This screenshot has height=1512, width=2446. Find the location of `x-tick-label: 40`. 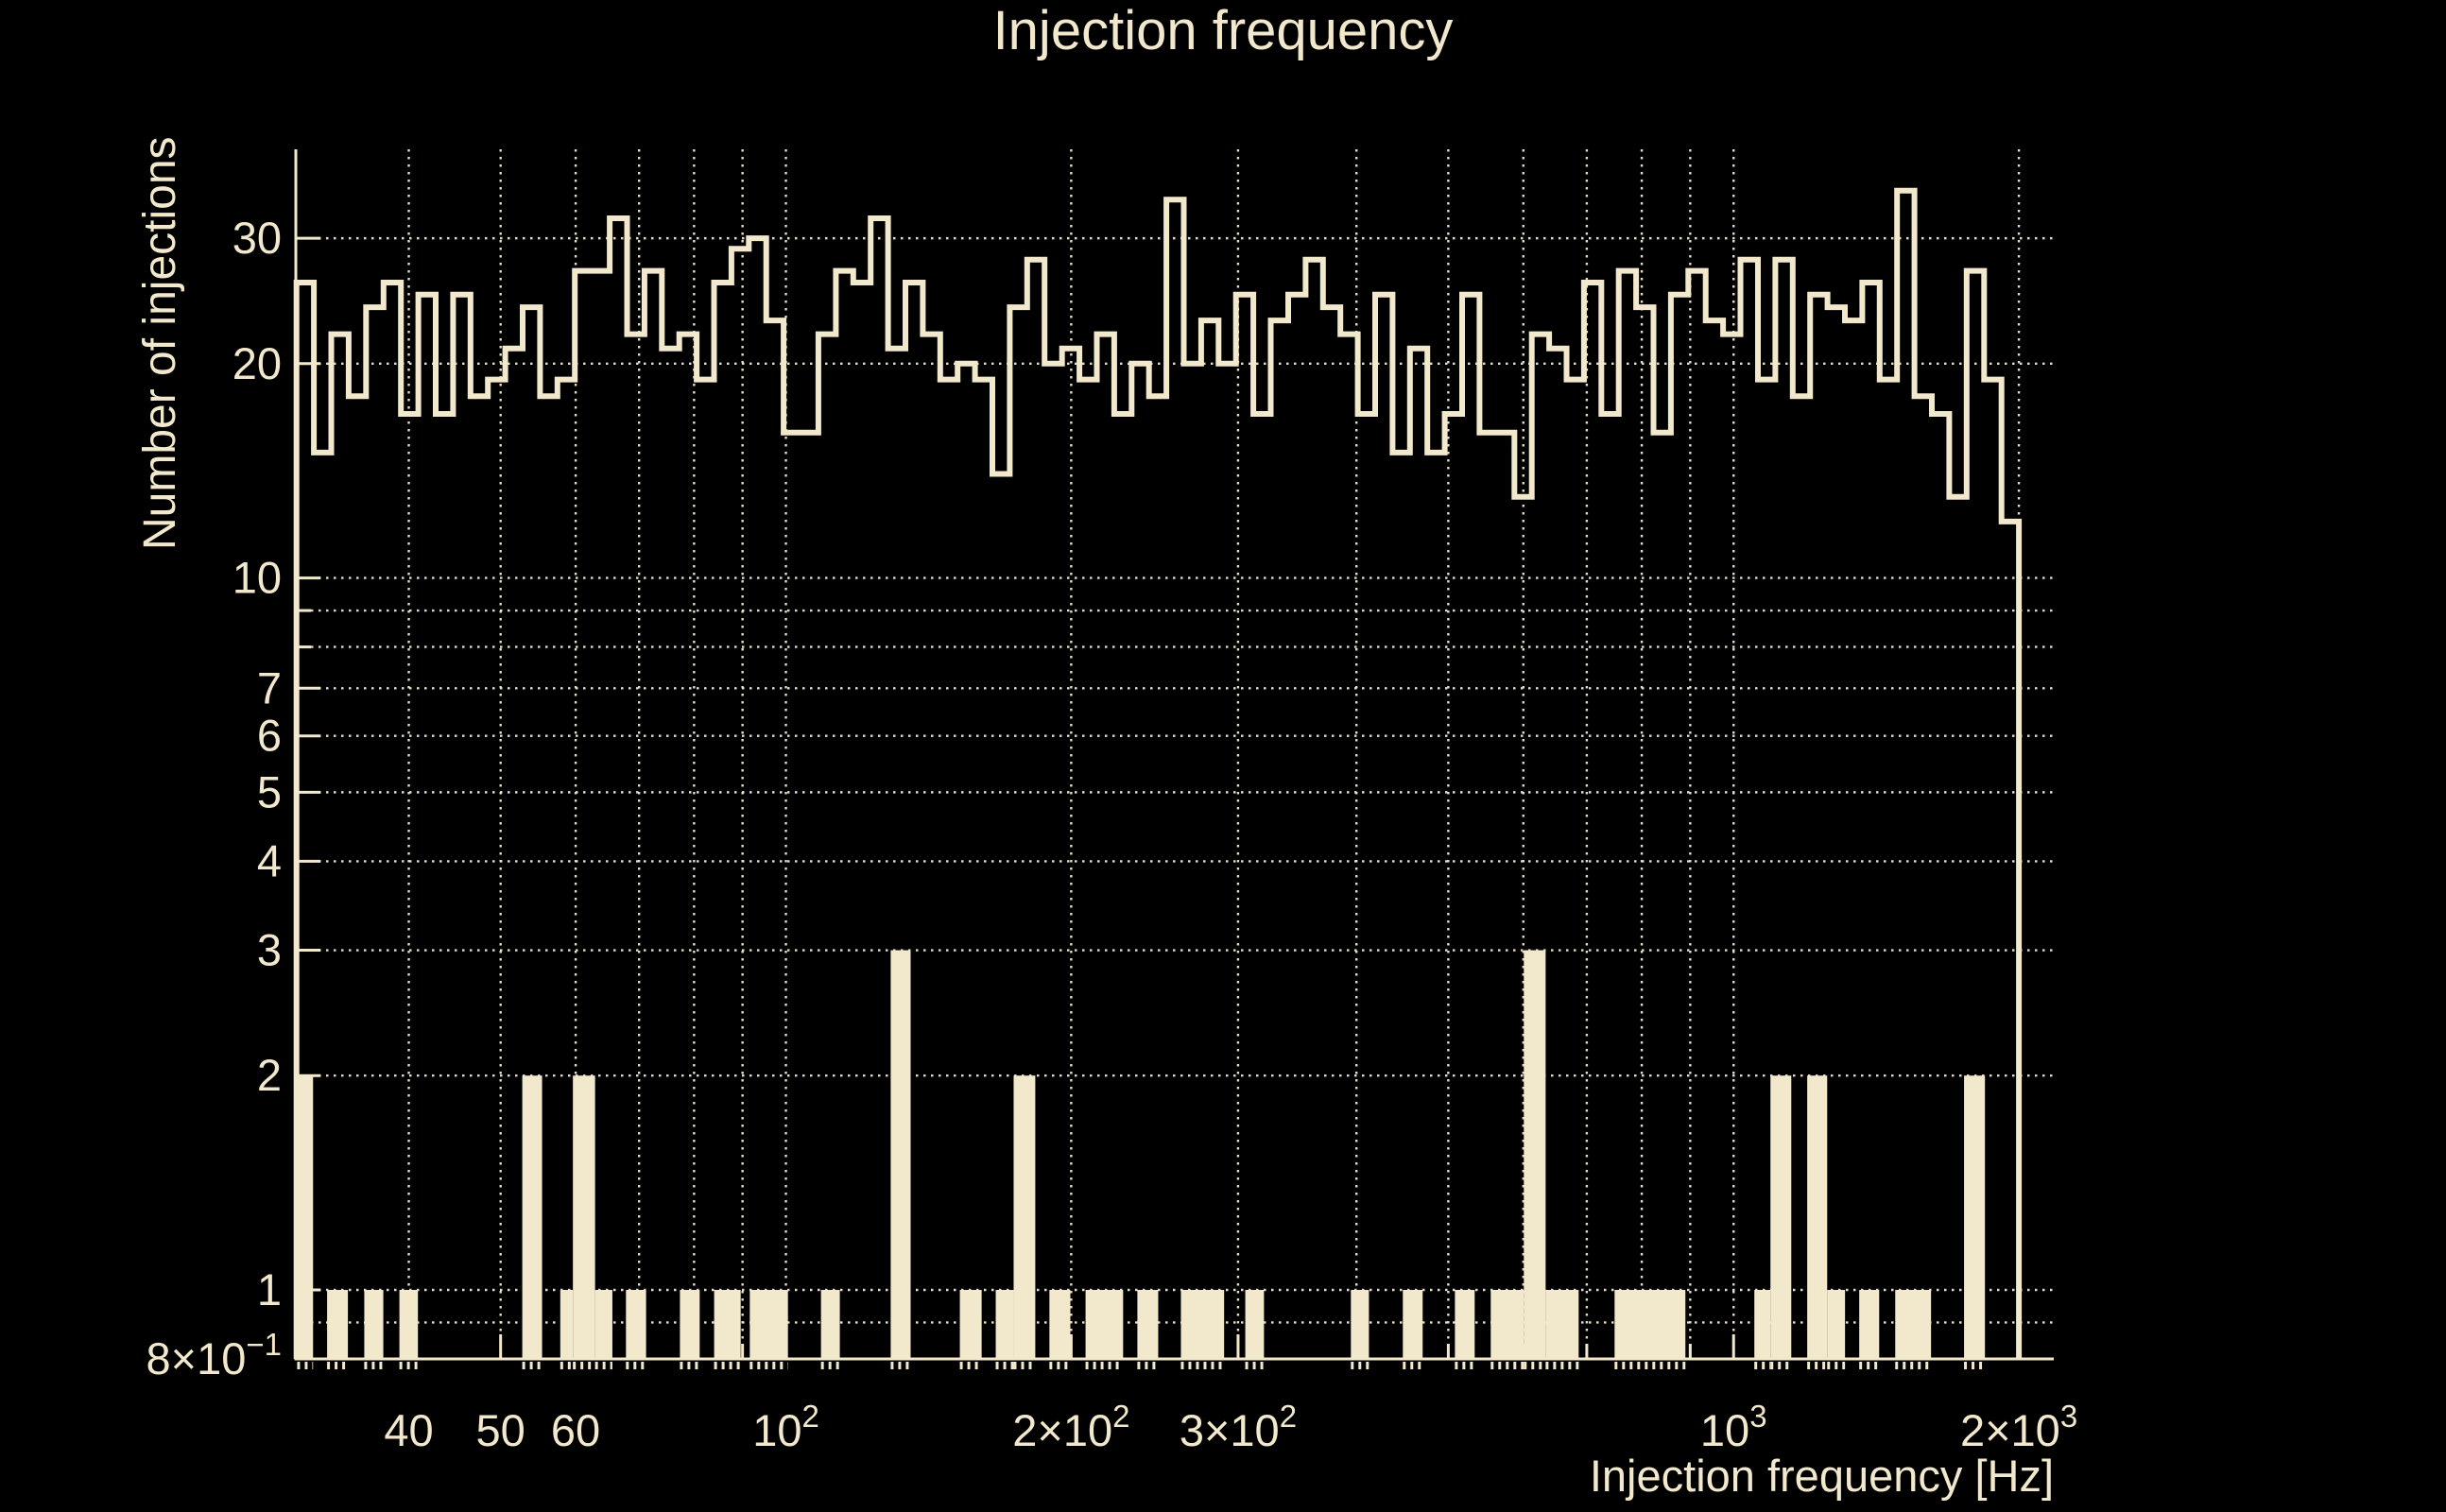

x-tick-label: 40 is located at coordinates (408, 1430).